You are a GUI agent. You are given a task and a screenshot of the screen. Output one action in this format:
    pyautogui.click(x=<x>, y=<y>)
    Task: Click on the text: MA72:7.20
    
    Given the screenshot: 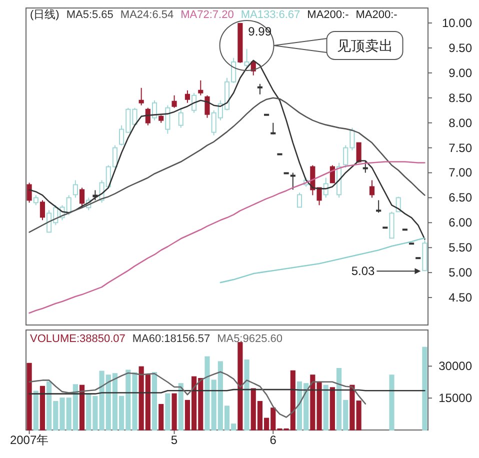 What is the action you would take?
    pyautogui.click(x=207, y=15)
    